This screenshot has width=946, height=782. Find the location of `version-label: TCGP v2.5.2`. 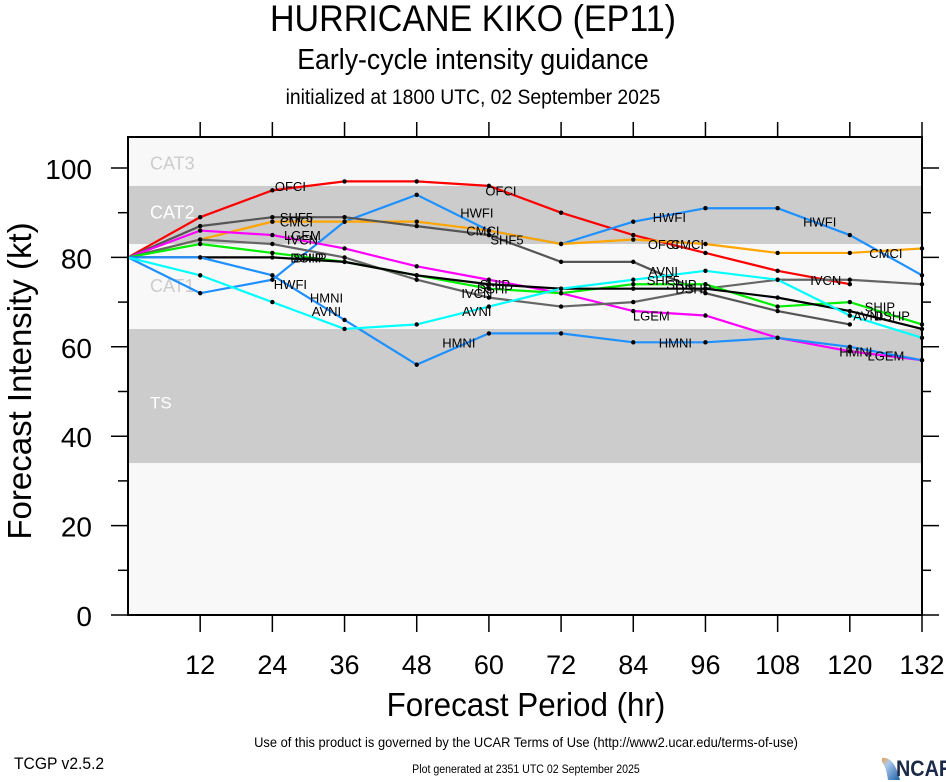

version-label: TCGP v2.5.2 is located at coordinates (59, 763).